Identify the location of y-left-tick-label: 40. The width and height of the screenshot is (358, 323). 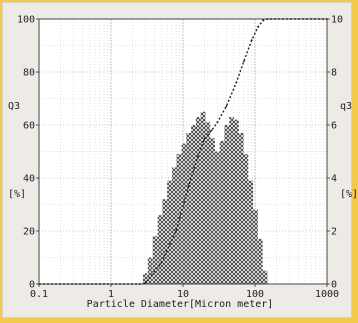
(29, 179).